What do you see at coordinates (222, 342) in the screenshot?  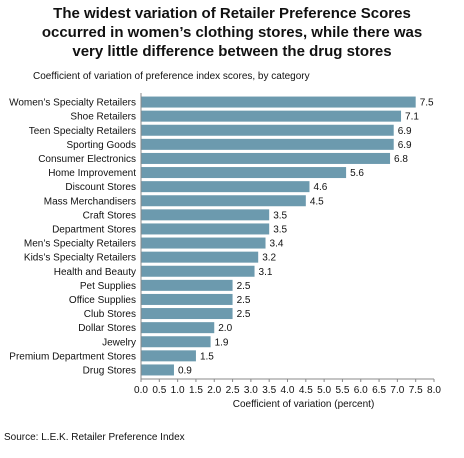 I see `value-label: 1.9` at bounding box center [222, 342].